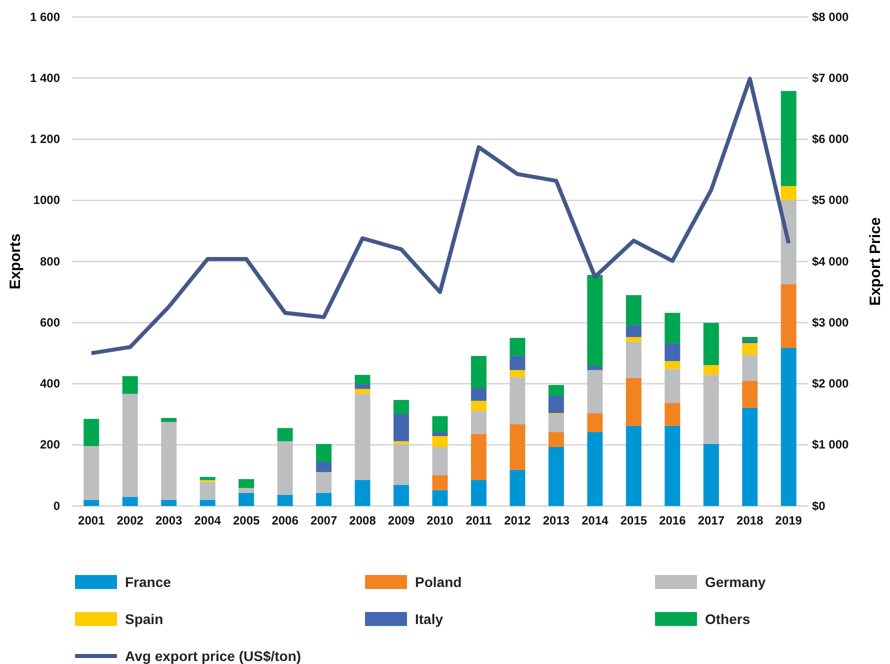 This screenshot has width=890, height=664. What do you see at coordinates (148, 582) in the screenshot?
I see `legend-label: France` at bounding box center [148, 582].